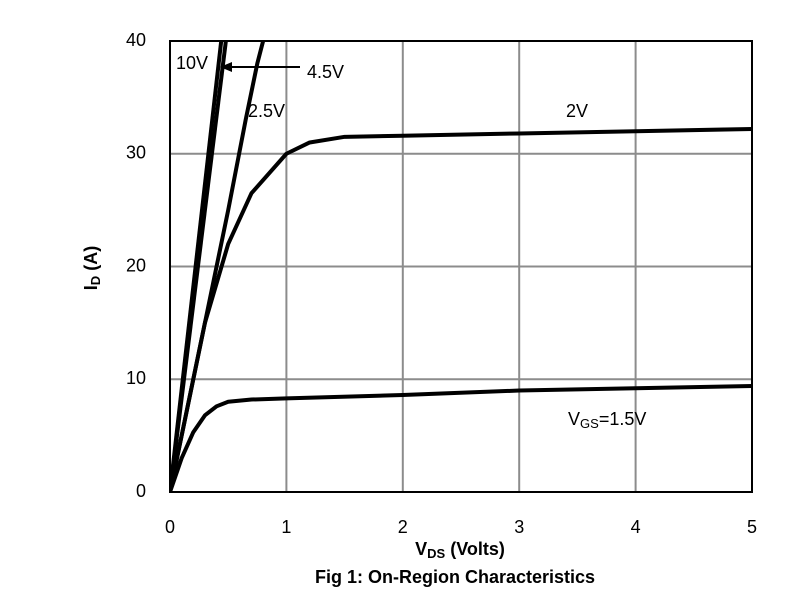 The height and width of the screenshot is (616, 799). Describe the element at coordinates (455, 577) in the screenshot. I see `chart-title: Fig 1: On-Region Characteristics` at that location.